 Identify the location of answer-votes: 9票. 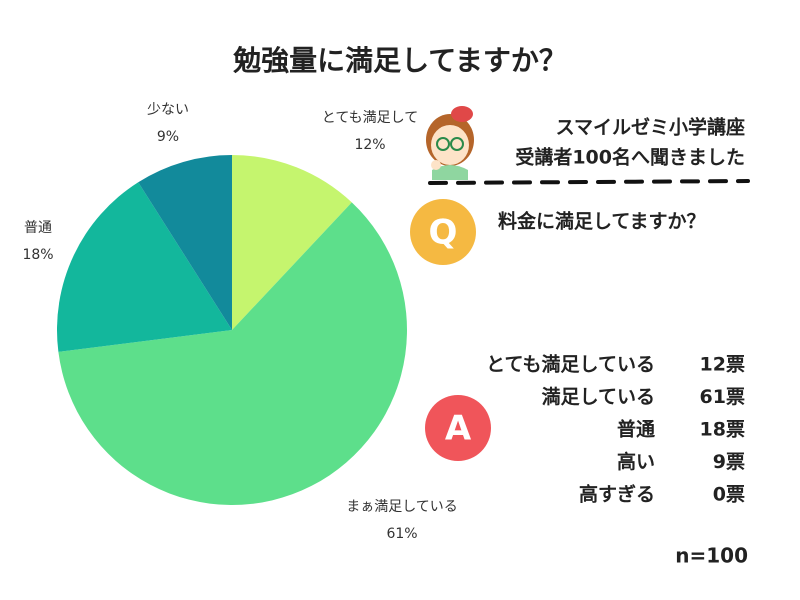
(729, 462).